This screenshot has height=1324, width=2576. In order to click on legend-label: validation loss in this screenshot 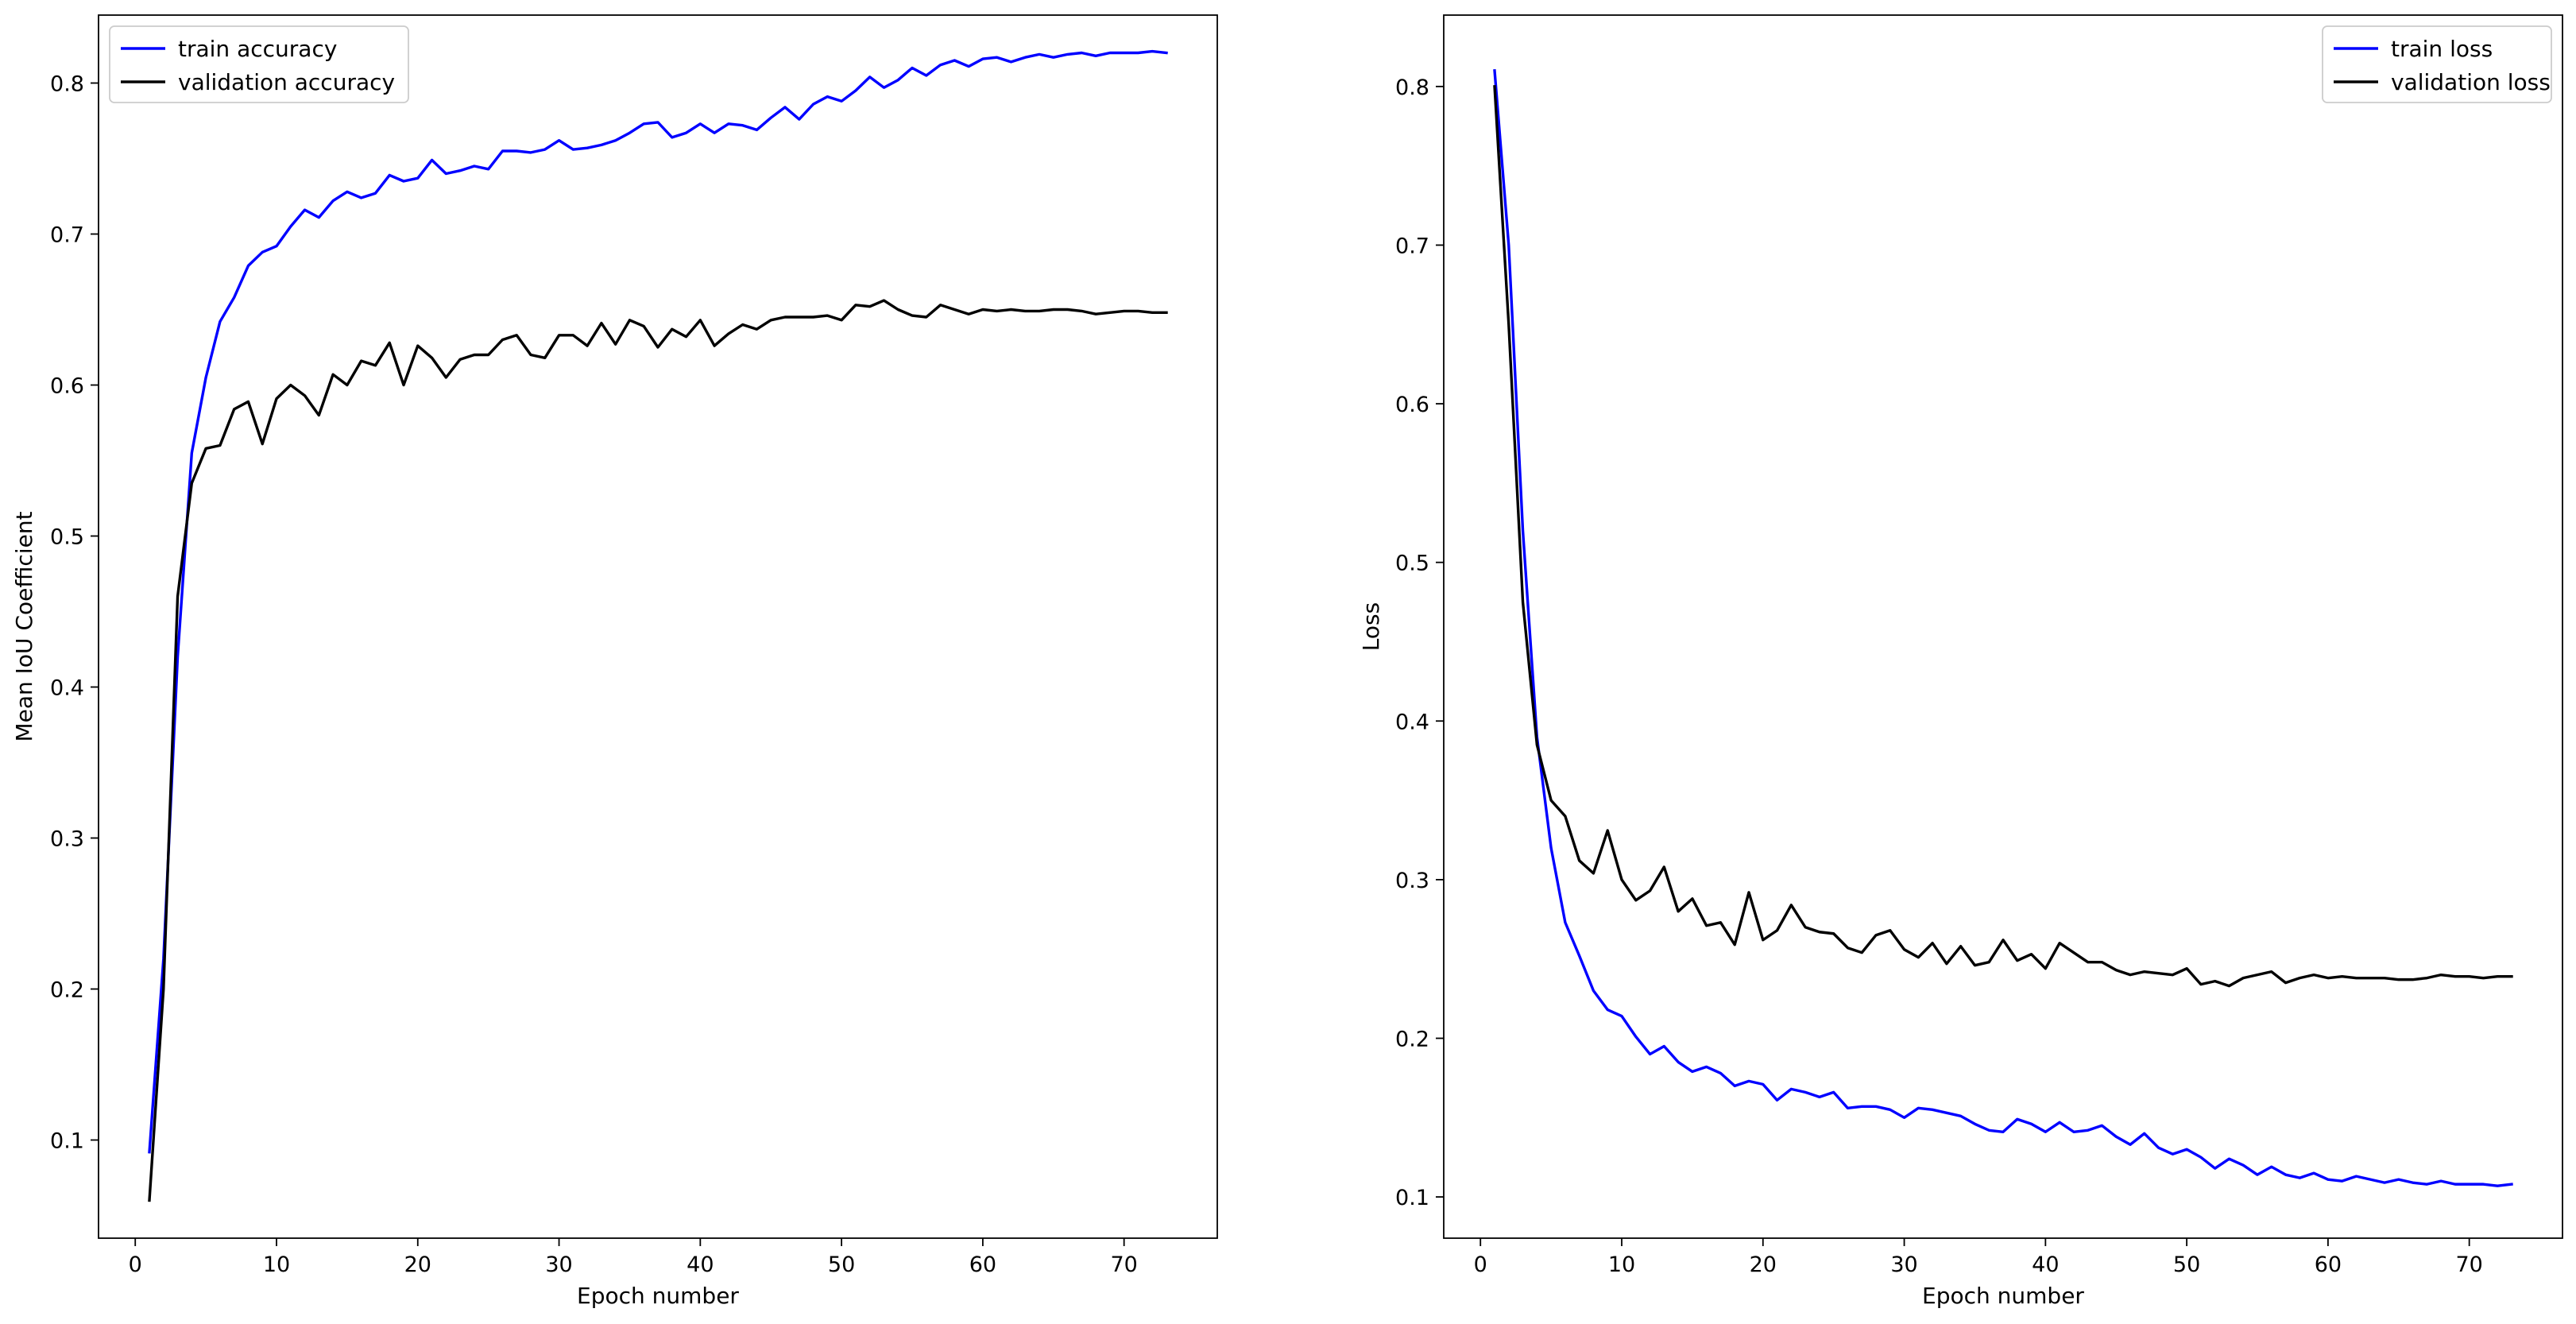, I will do `click(2471, 82)`.